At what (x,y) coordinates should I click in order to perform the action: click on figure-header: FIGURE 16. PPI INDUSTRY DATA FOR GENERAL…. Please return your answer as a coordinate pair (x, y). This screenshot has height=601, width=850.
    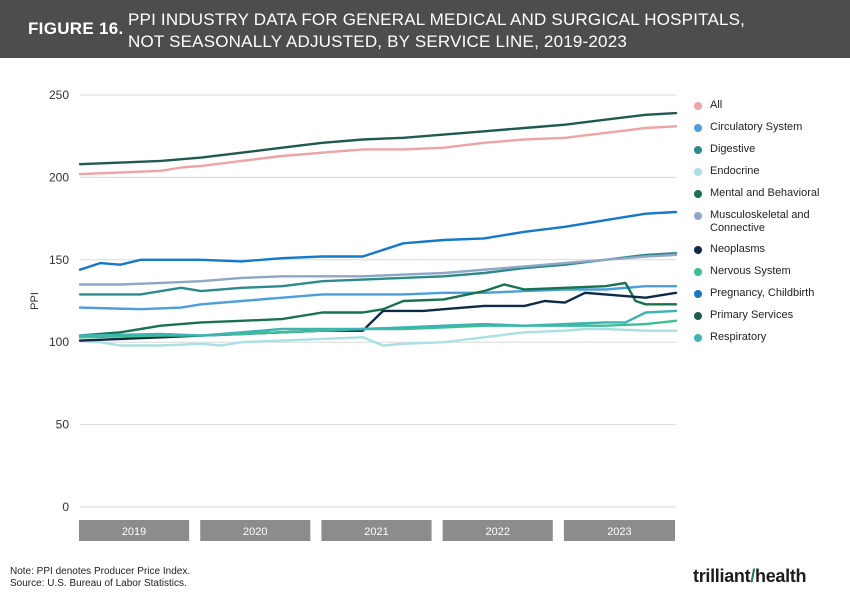
    Looking at the image, I should click on (425, 29).